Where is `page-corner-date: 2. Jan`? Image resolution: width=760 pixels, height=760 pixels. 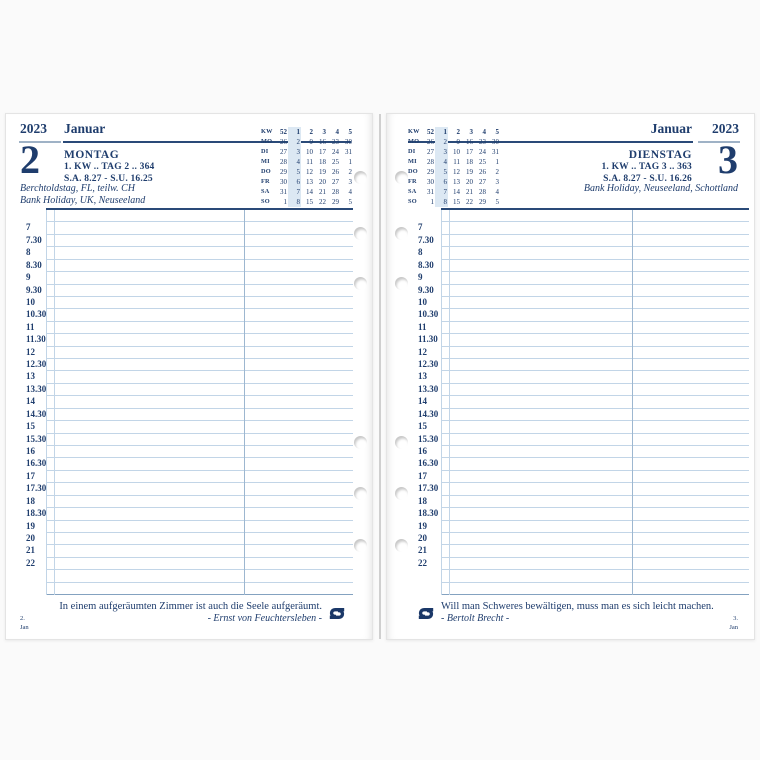 page-corner-date: 2. Jan is located at coordinates (24, 623).